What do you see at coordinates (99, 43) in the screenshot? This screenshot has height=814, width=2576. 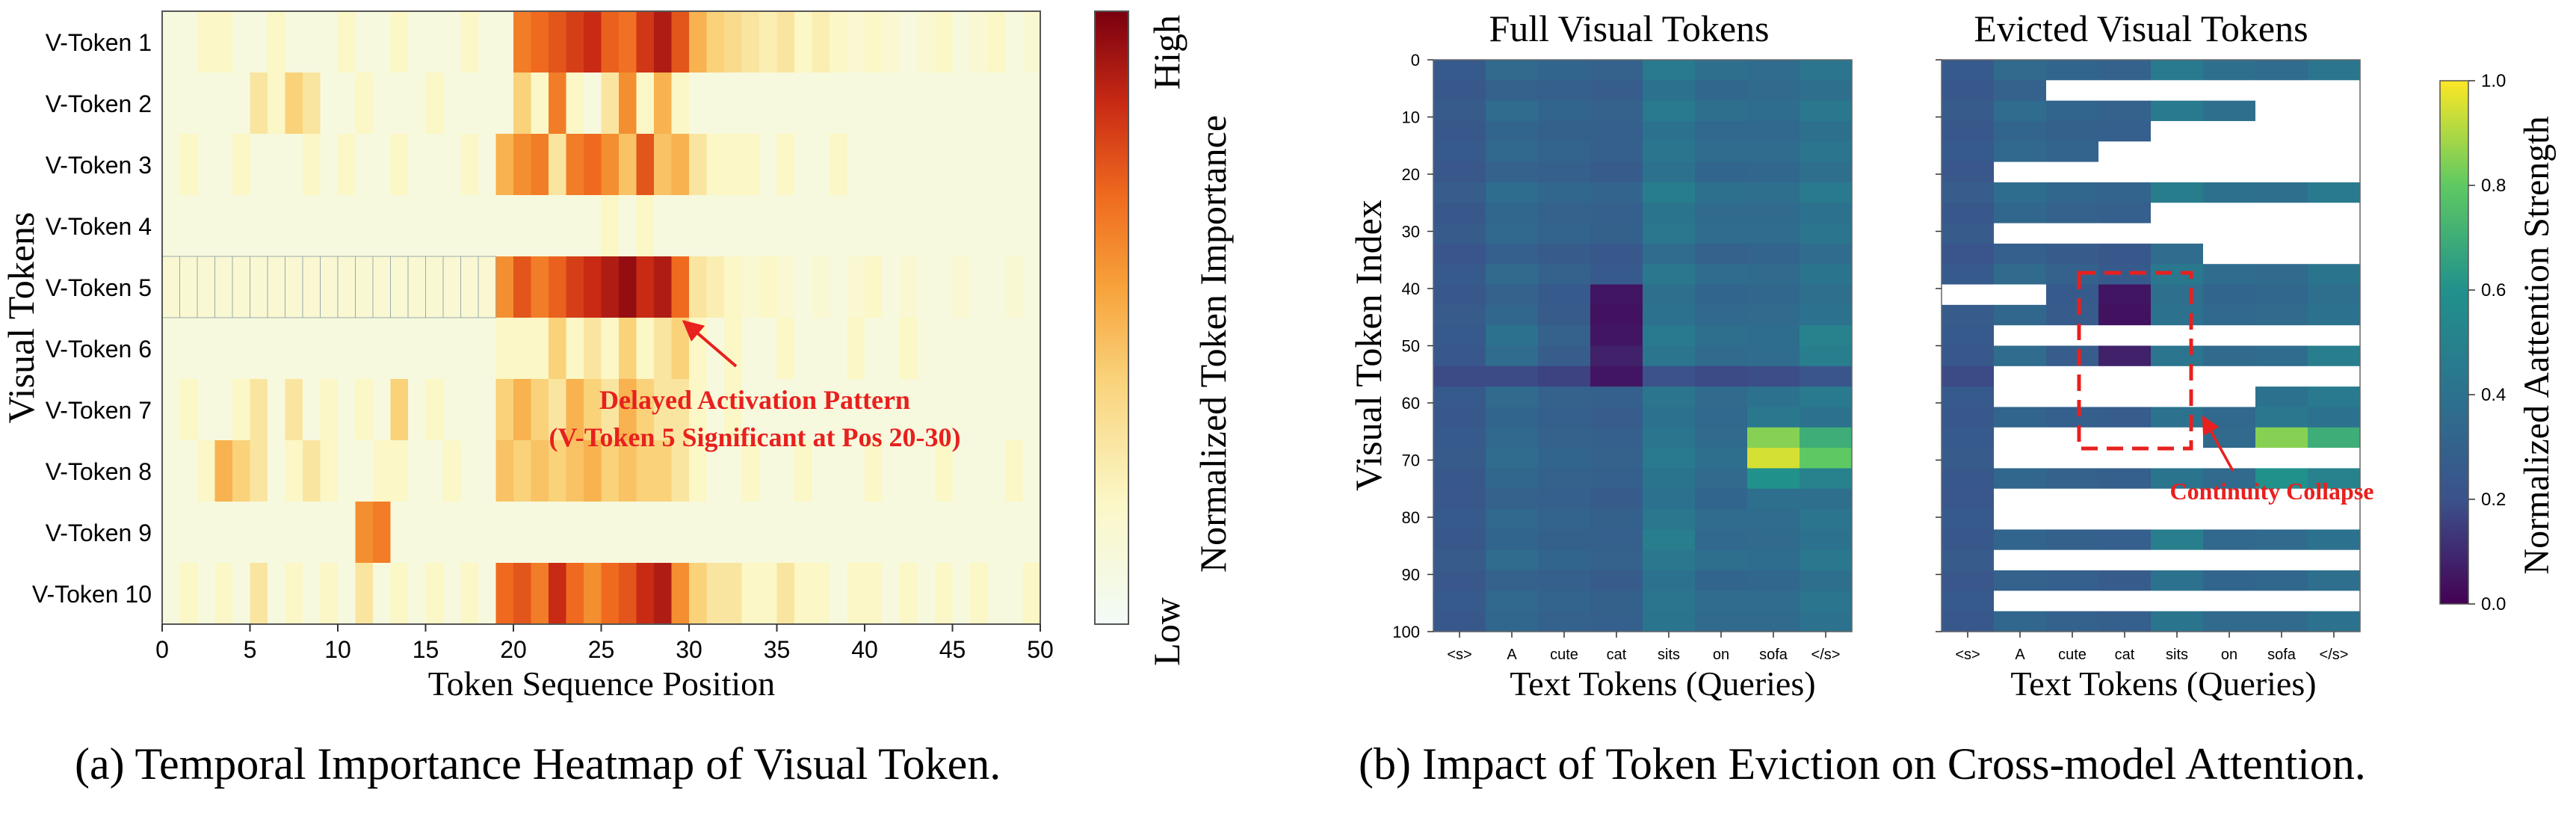 I see `row-label: V-Token 1` at bounding box center [99, 43].